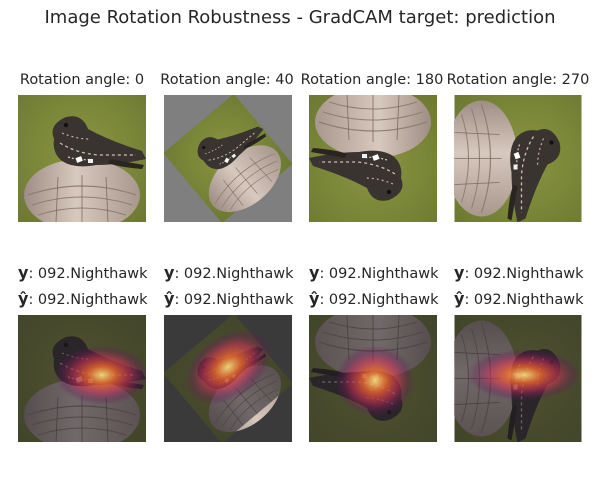  What do you see at coordinates (229, 298) in the screenshot?
I see `pred-label-40: ŷ: 092.Nighthawk` at bounding box center [229, 298].